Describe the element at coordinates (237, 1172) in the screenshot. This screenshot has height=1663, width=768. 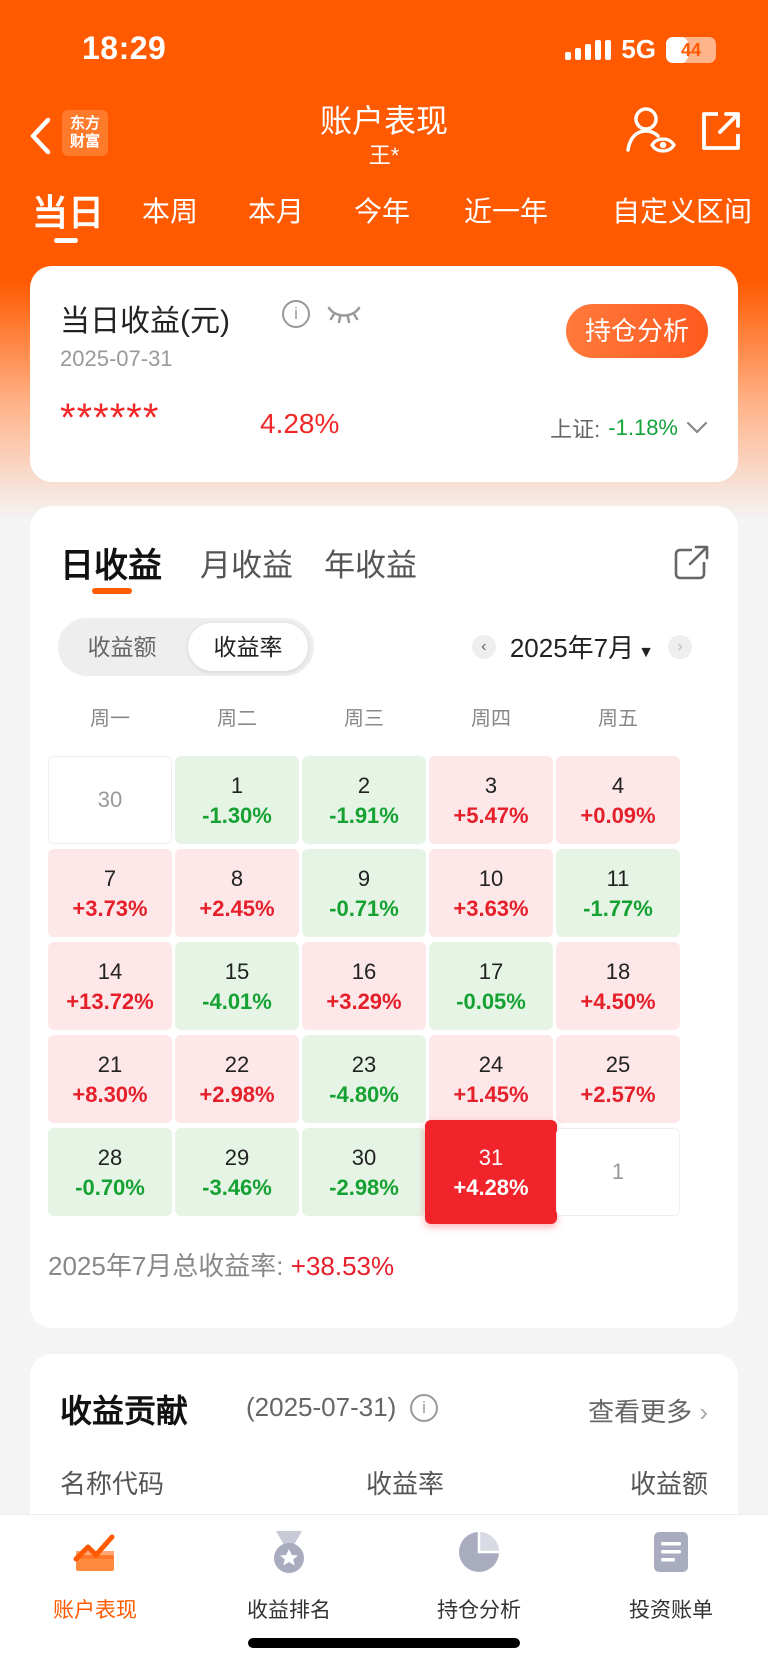
I see `calendar-day: 29 -3.46%` at that location.